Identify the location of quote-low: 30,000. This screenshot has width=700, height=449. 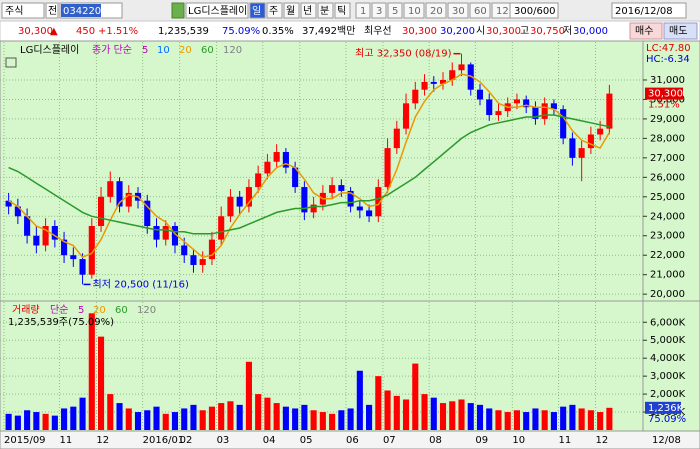
(590, 31).